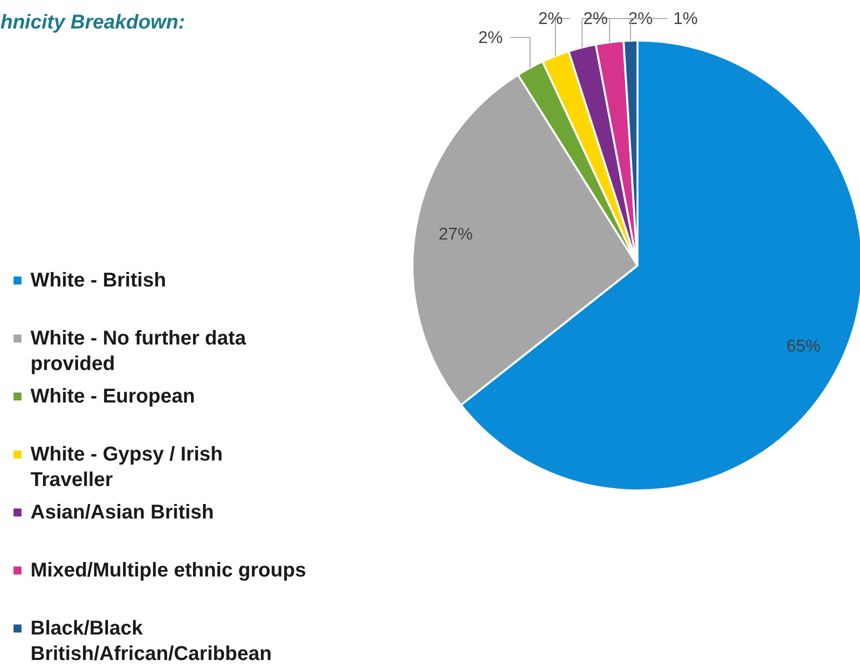  I want to click on legend-label: White - Gypsy / Irish Traveller, so click(126, 467).